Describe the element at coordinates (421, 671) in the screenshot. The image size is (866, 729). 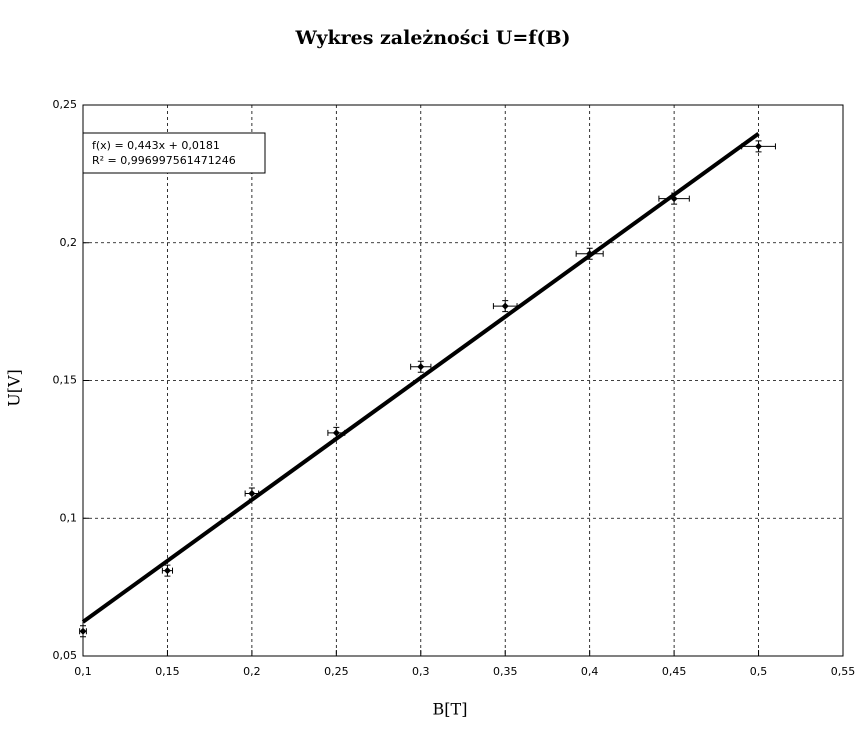
I see `x-tick-label: 0,3` at that location.